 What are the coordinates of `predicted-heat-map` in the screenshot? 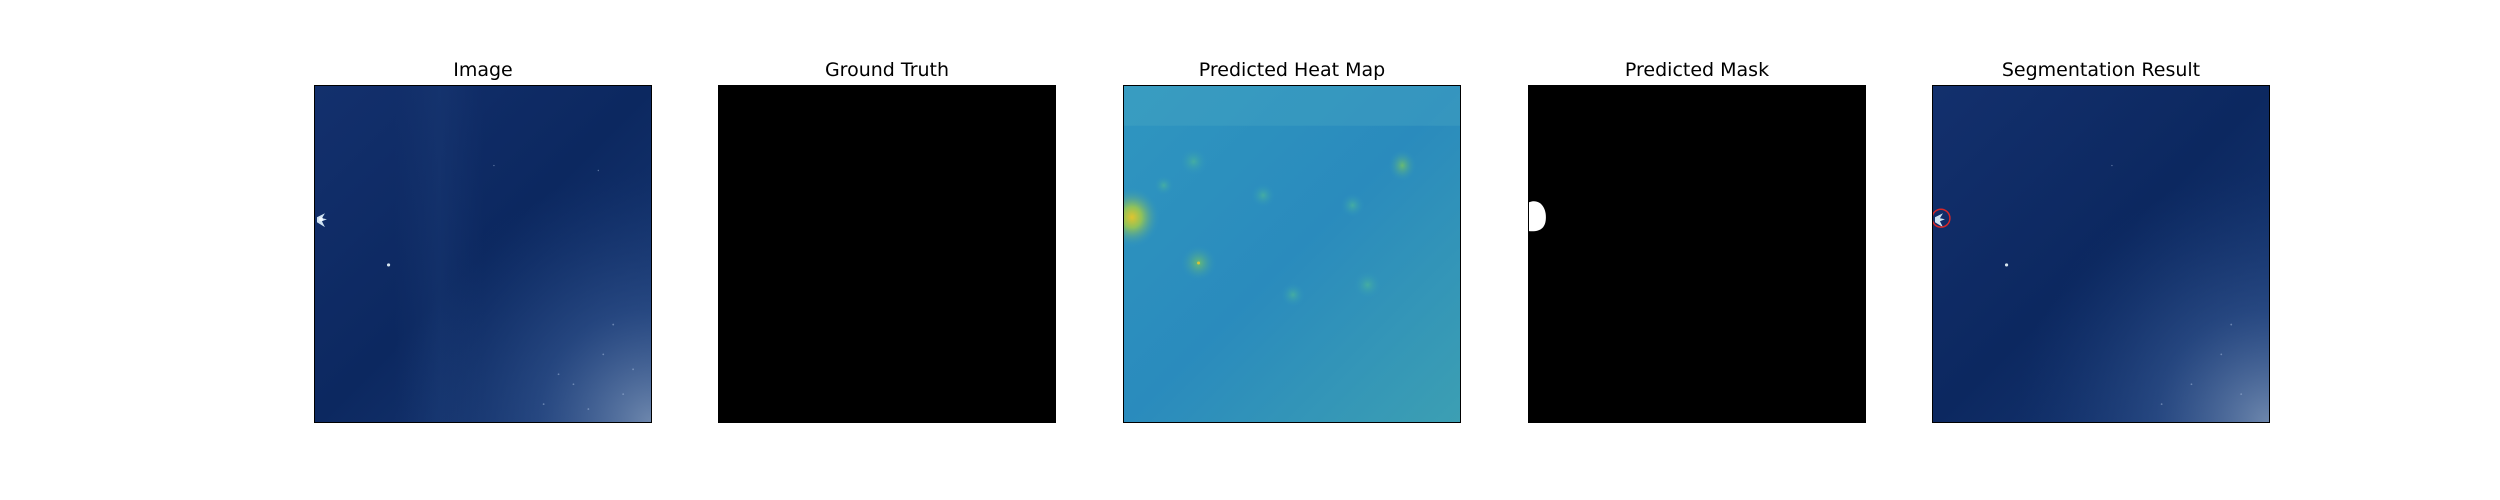 It's located at (1292, 254).